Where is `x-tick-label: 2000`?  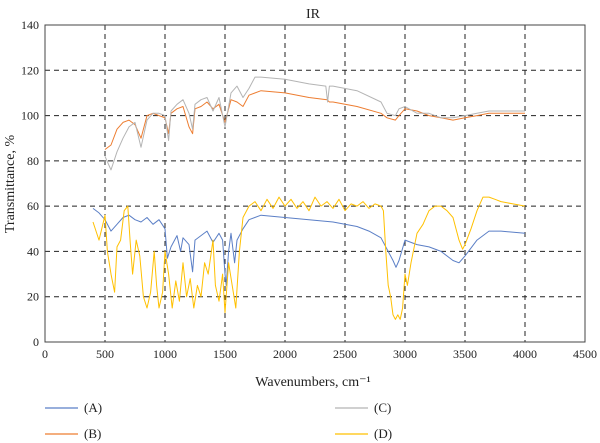
x-tick-label: 2000 is located at coordinates (285, 354).